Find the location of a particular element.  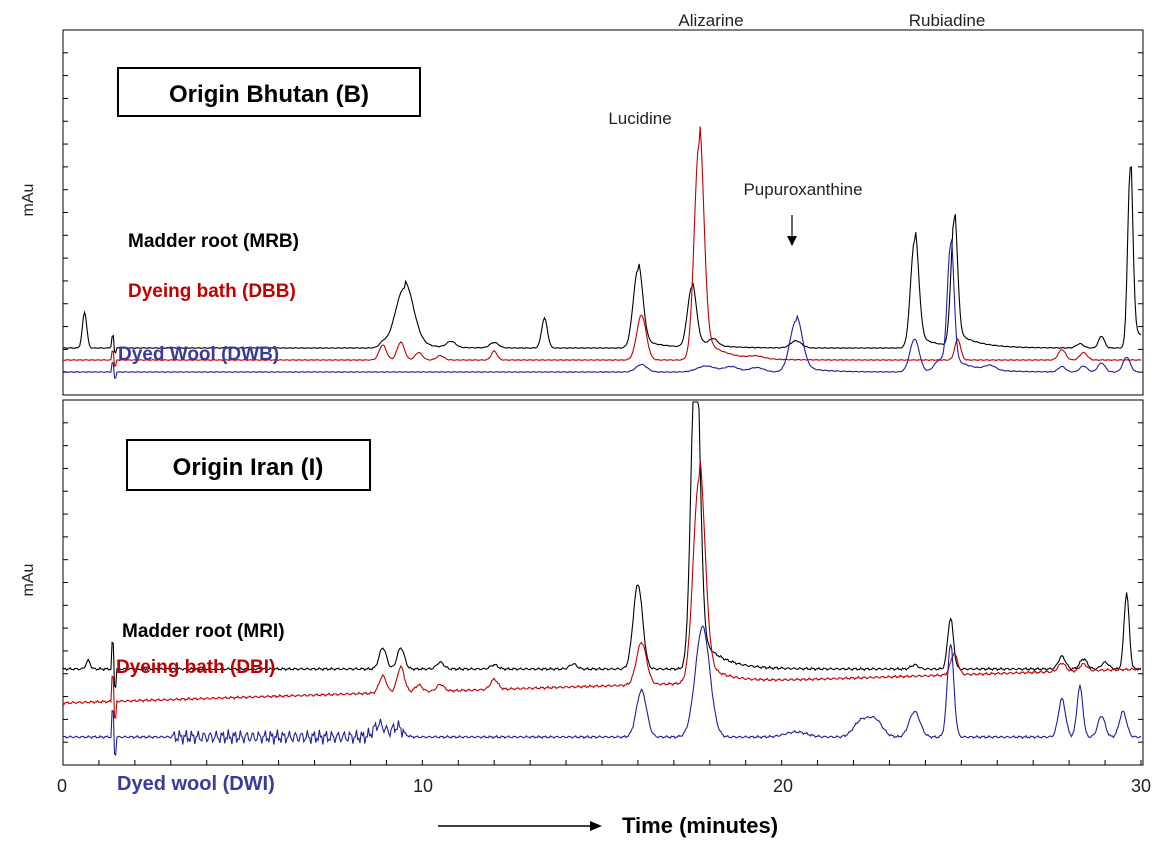

top-title-box is located at coordinates (269, 92).